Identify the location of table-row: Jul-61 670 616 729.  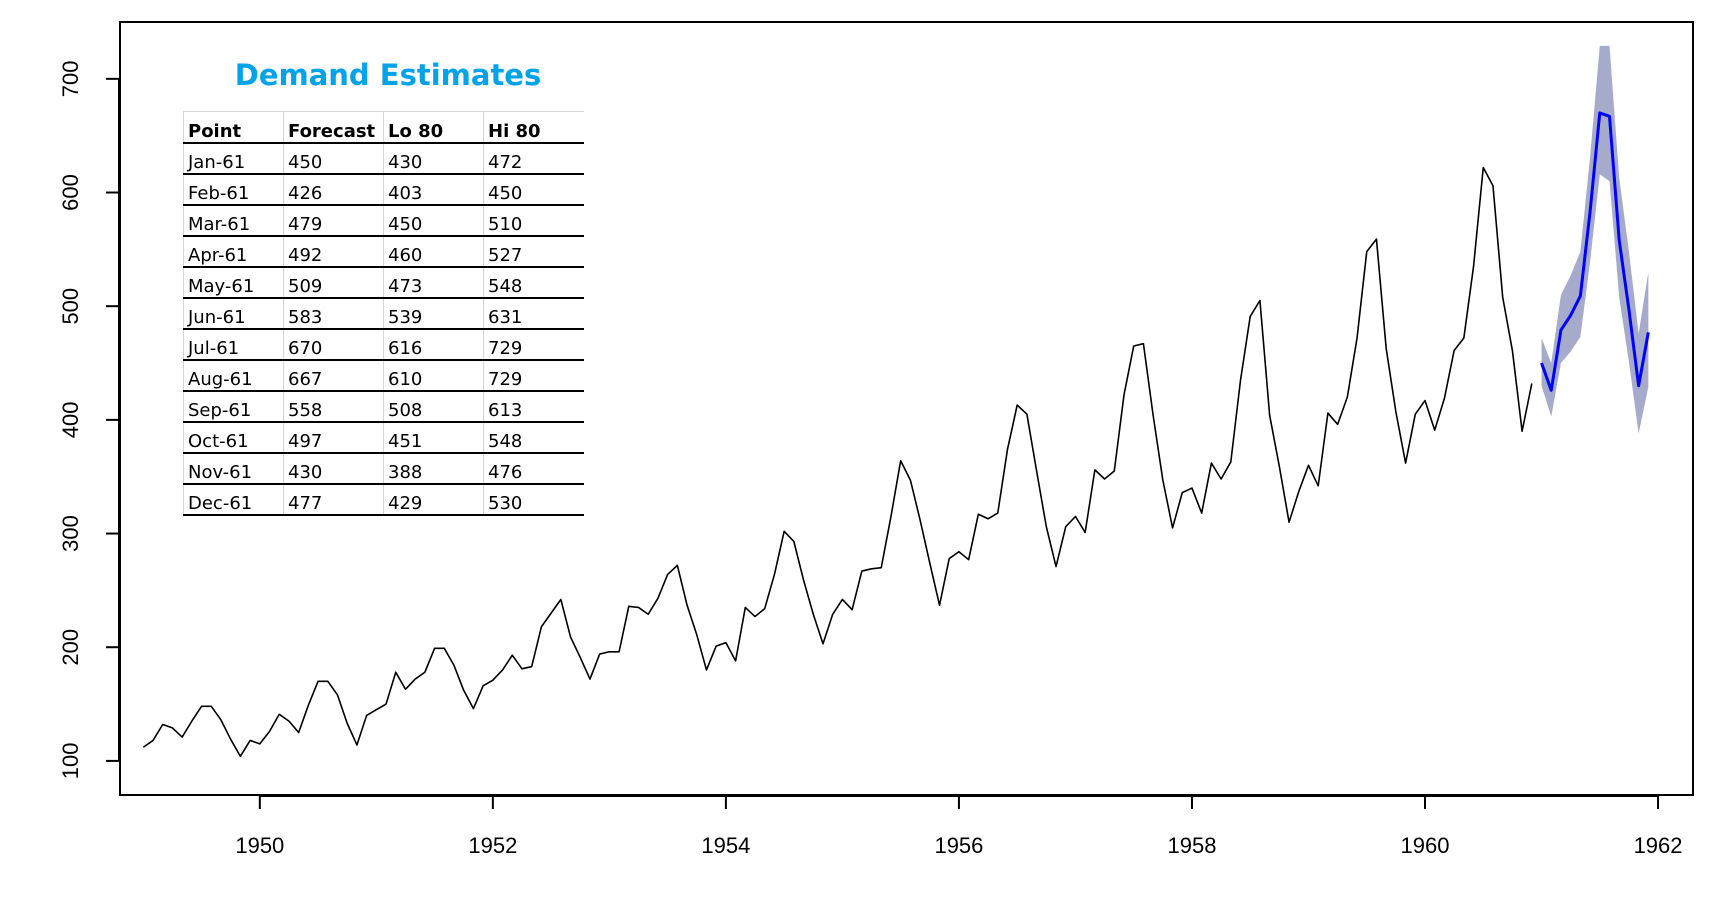
(383, 344).